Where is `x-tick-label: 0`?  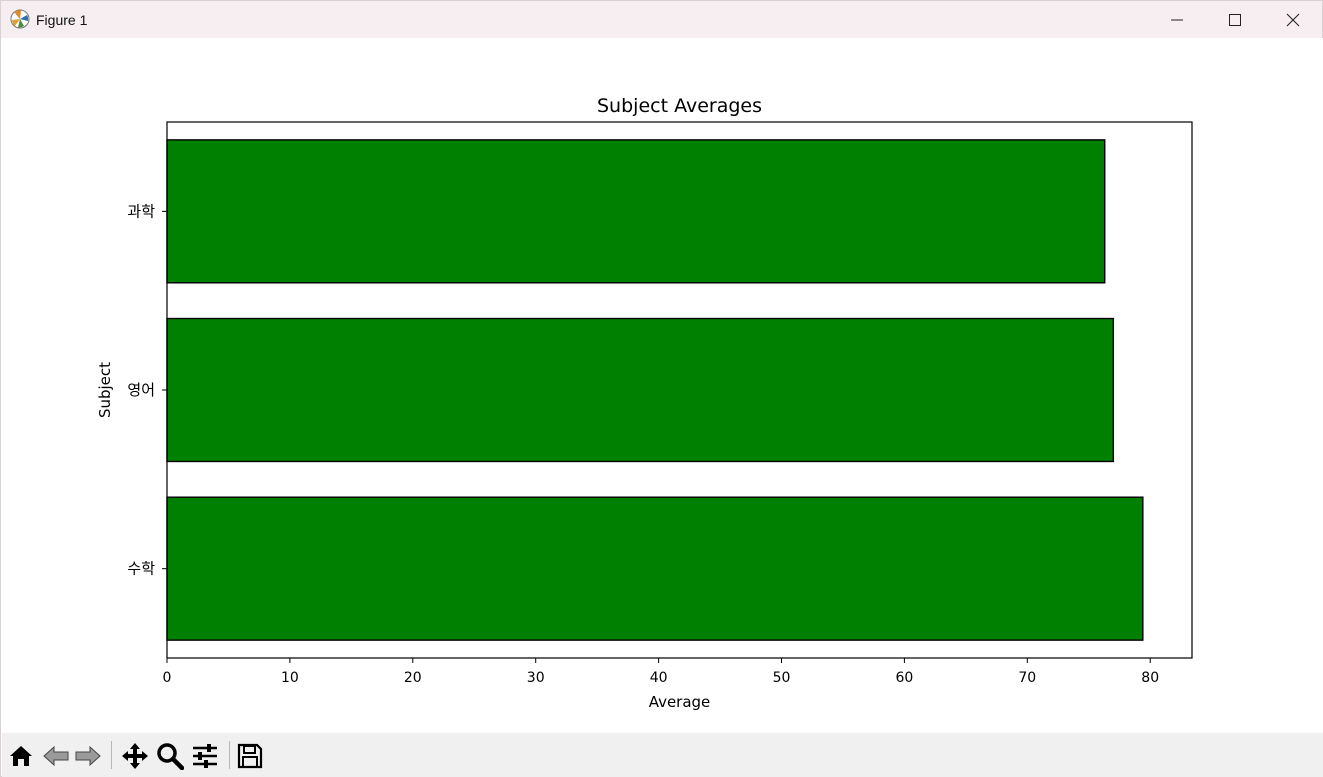 x-tick-label: 0 is located at coordinates (167, 678).